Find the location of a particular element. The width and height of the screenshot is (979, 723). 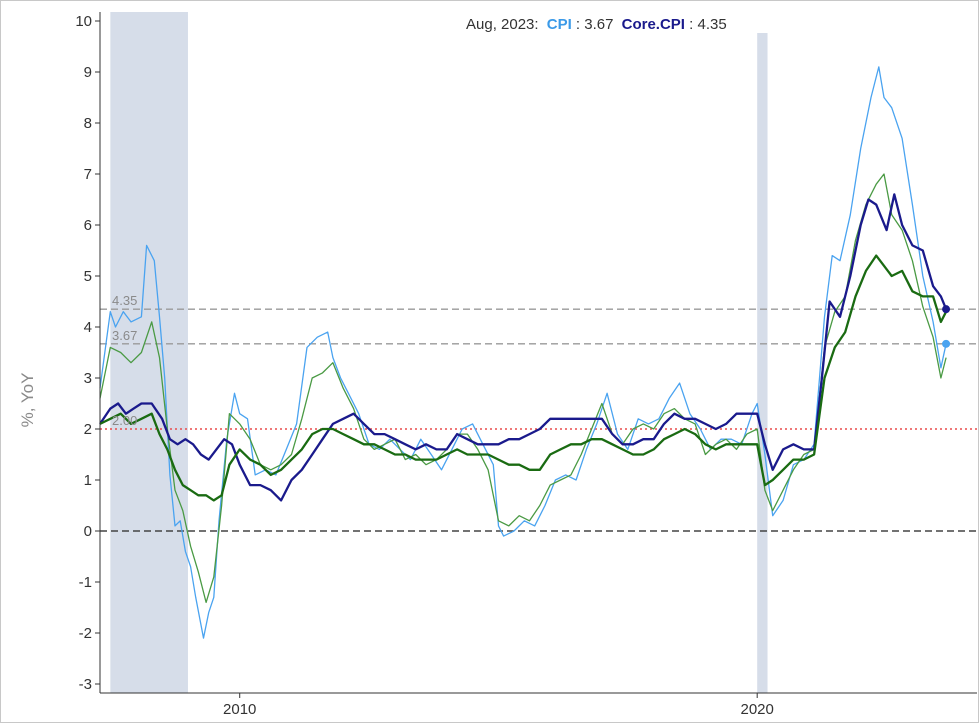

y-tick-label: 1 is located at coordinates (88, 480).